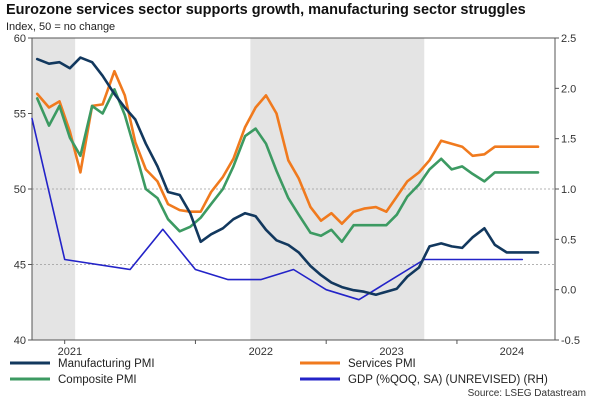 This screenshot has width=600, height=400. Describe the element at coordinates (568, 140) in the screenshot. I see `right-tick-label: 1.5` at that location.